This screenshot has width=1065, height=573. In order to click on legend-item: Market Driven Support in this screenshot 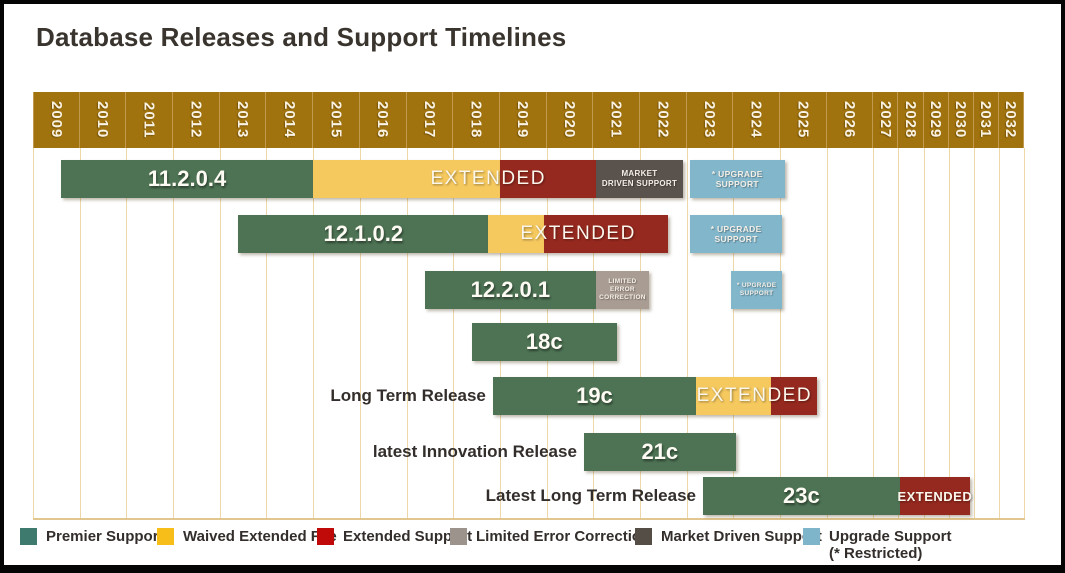, I will do `click(728, 537)`.